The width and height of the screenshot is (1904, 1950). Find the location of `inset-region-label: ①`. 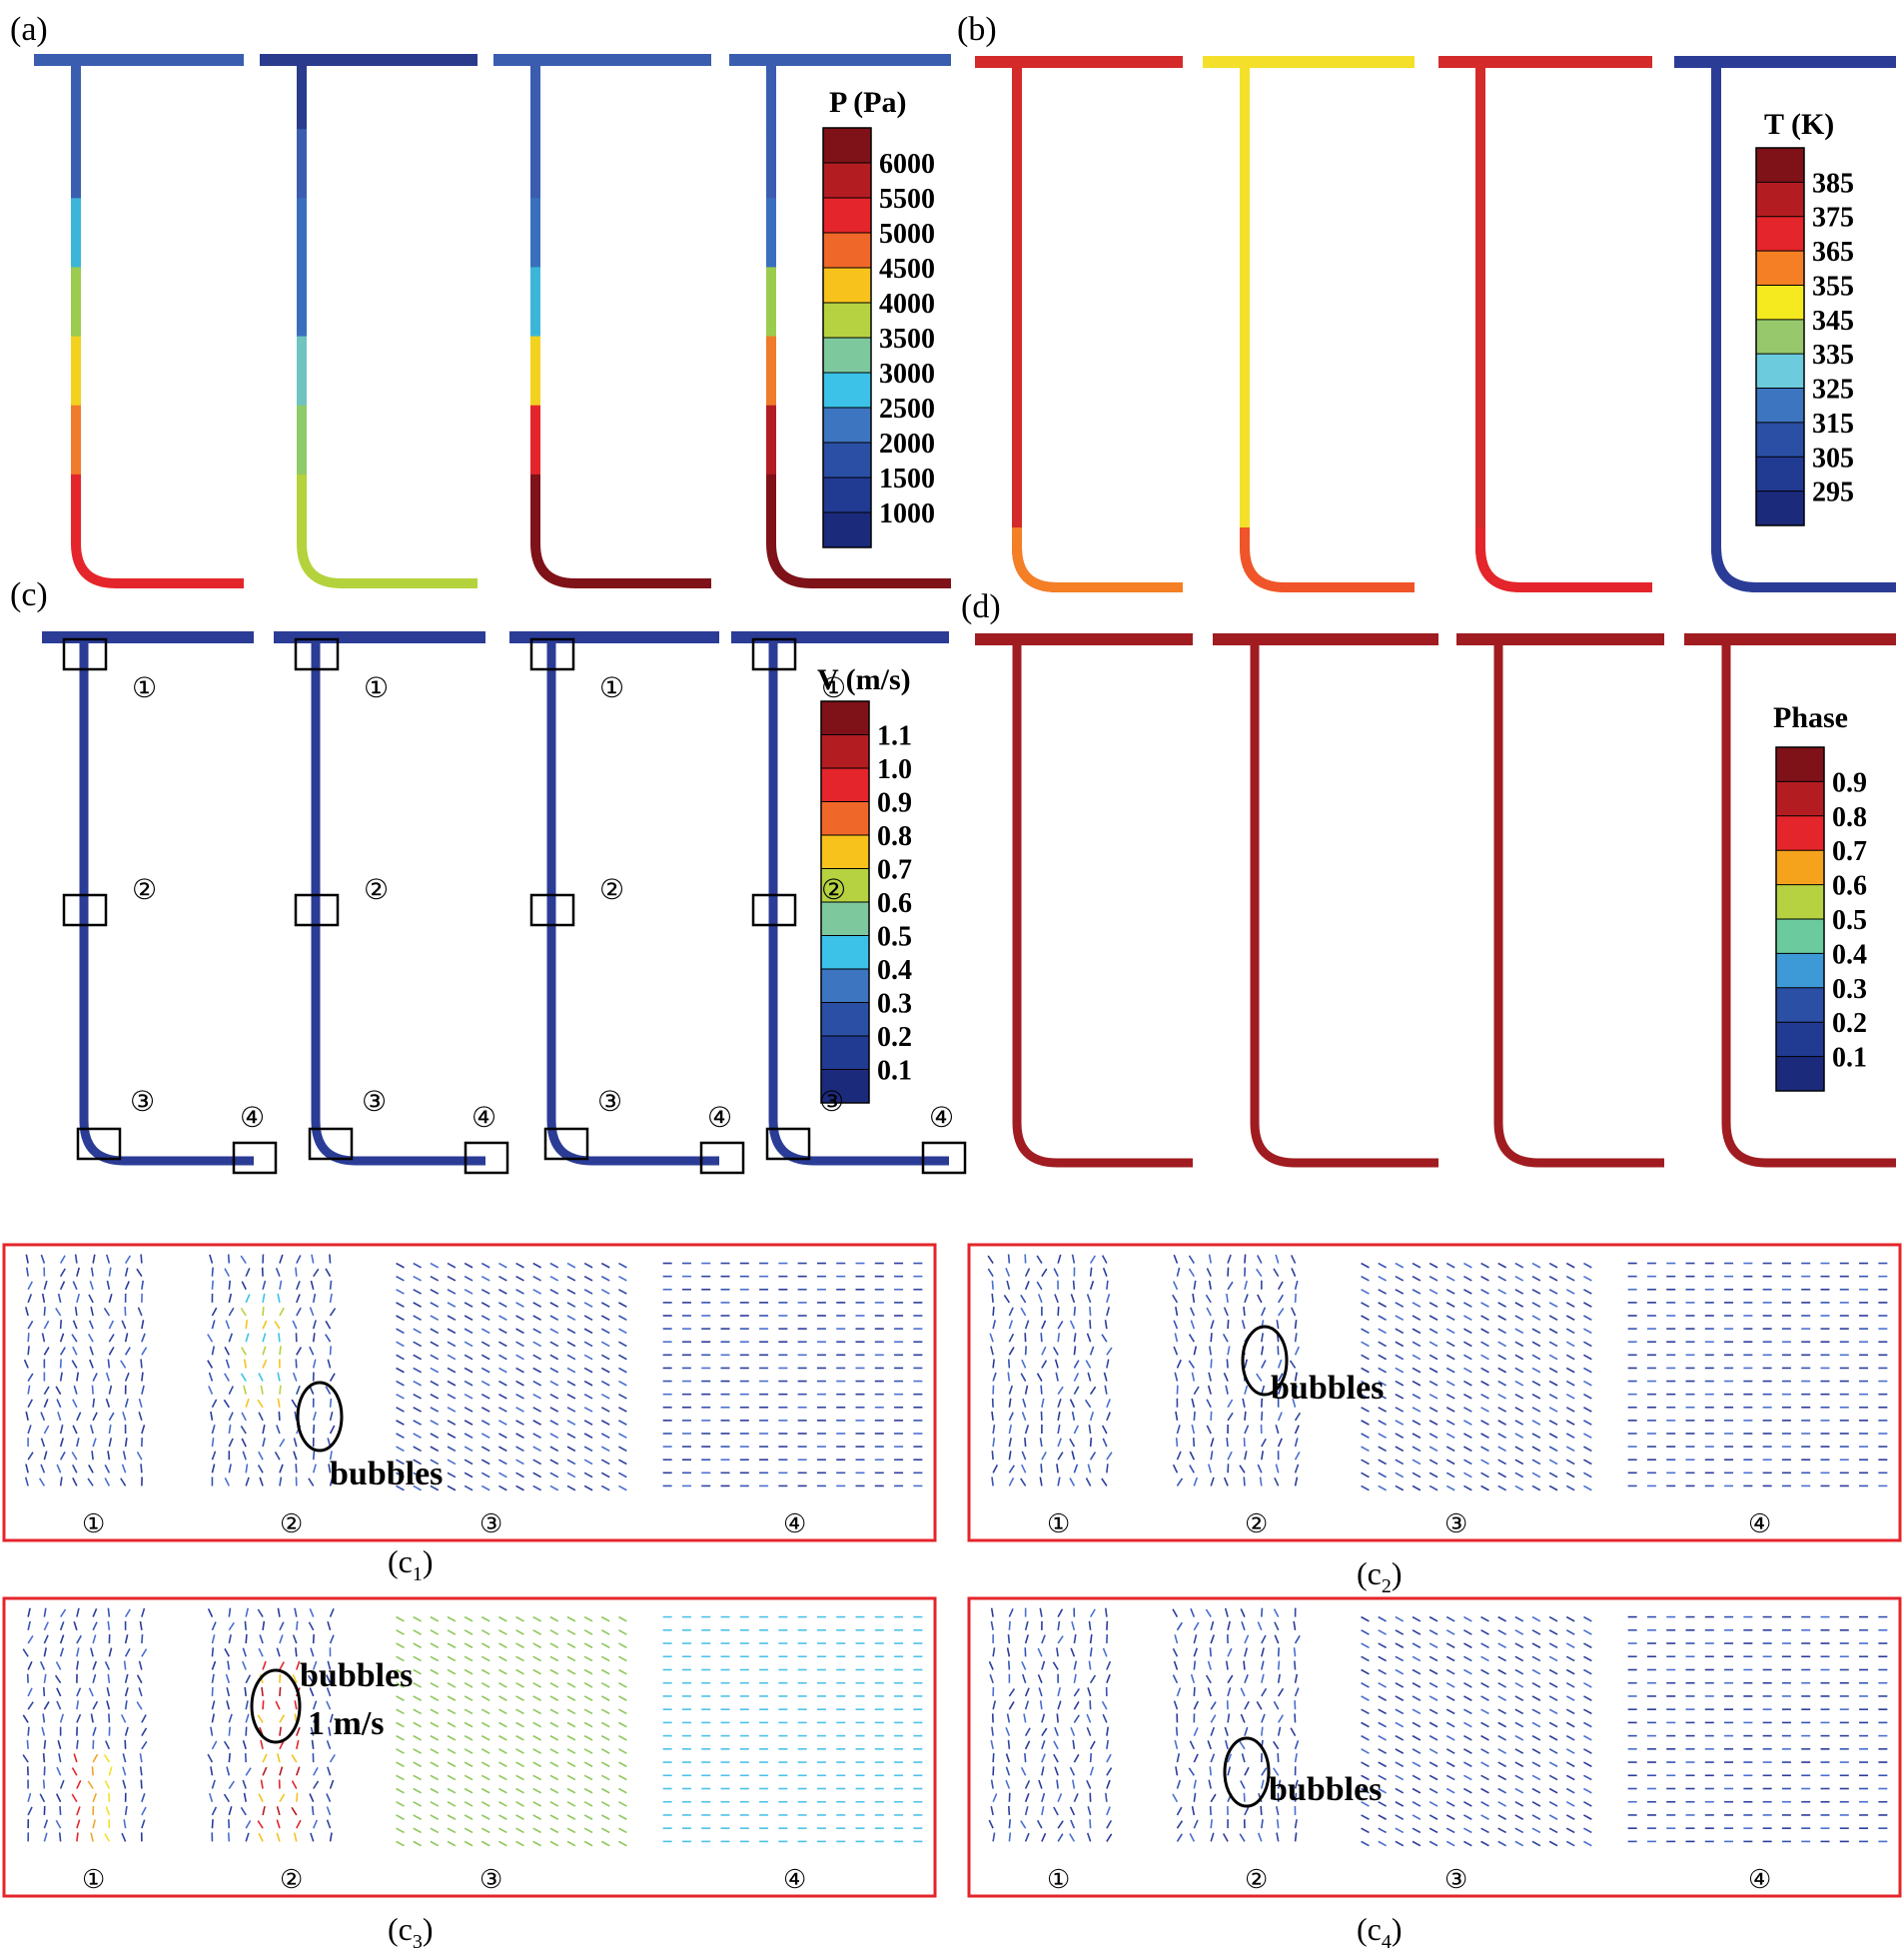

inset-region-label: ① is located at coordinates (1058, 1880).